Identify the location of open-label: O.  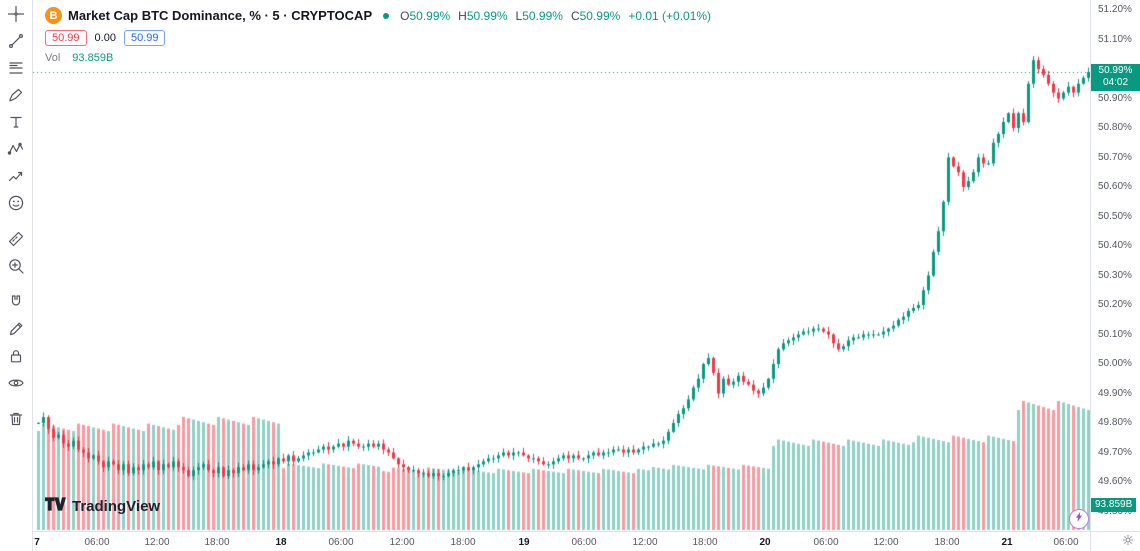
(405, 15).